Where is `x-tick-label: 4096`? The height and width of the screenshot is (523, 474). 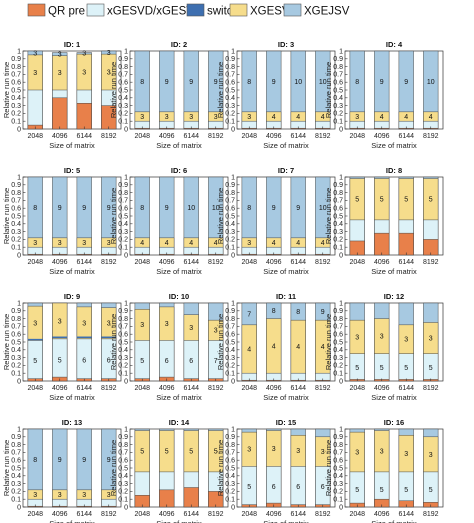 x-tick-label: 4096 is located at coordinates (167, 388).